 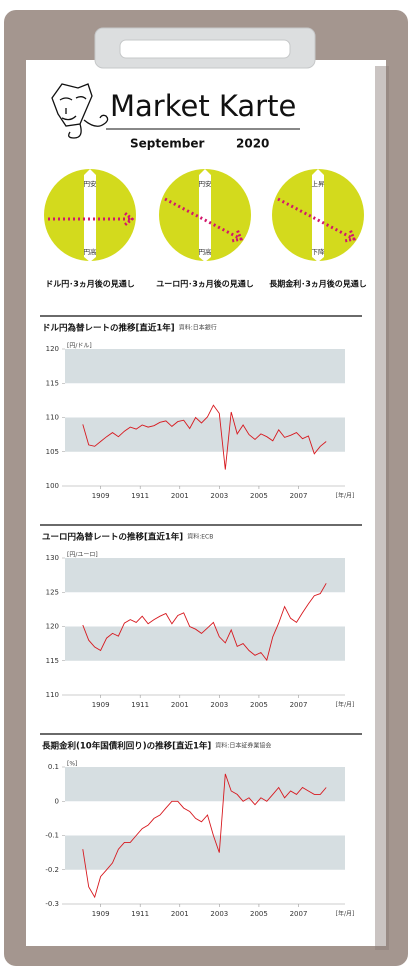 What do you see at coordinates (252, 144) in the screenshot?
I see `year: 2020` at bounding box center [252, 144].